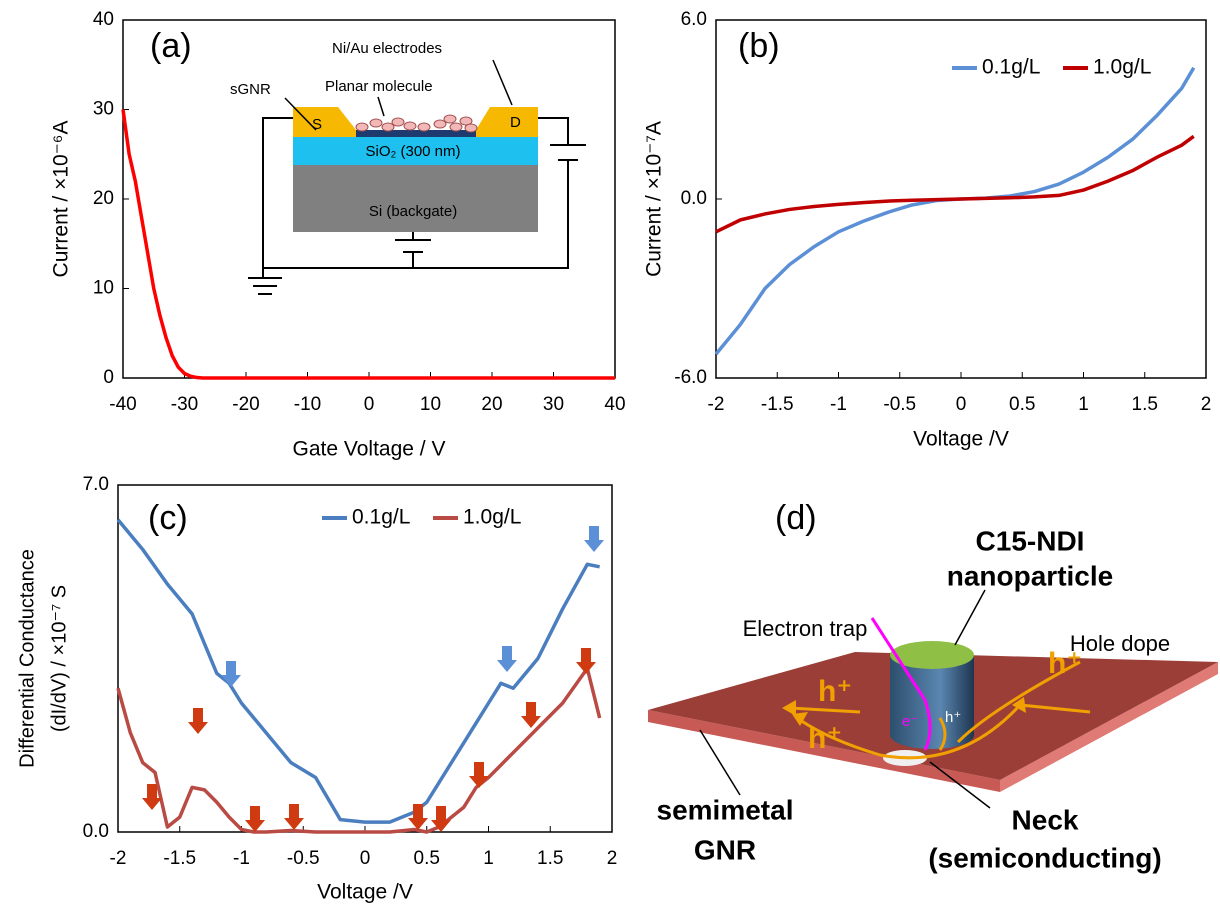 The height and width of the screenshot is (908, 1220). I want to click on y-tick-label: 40, so click(103, 19).